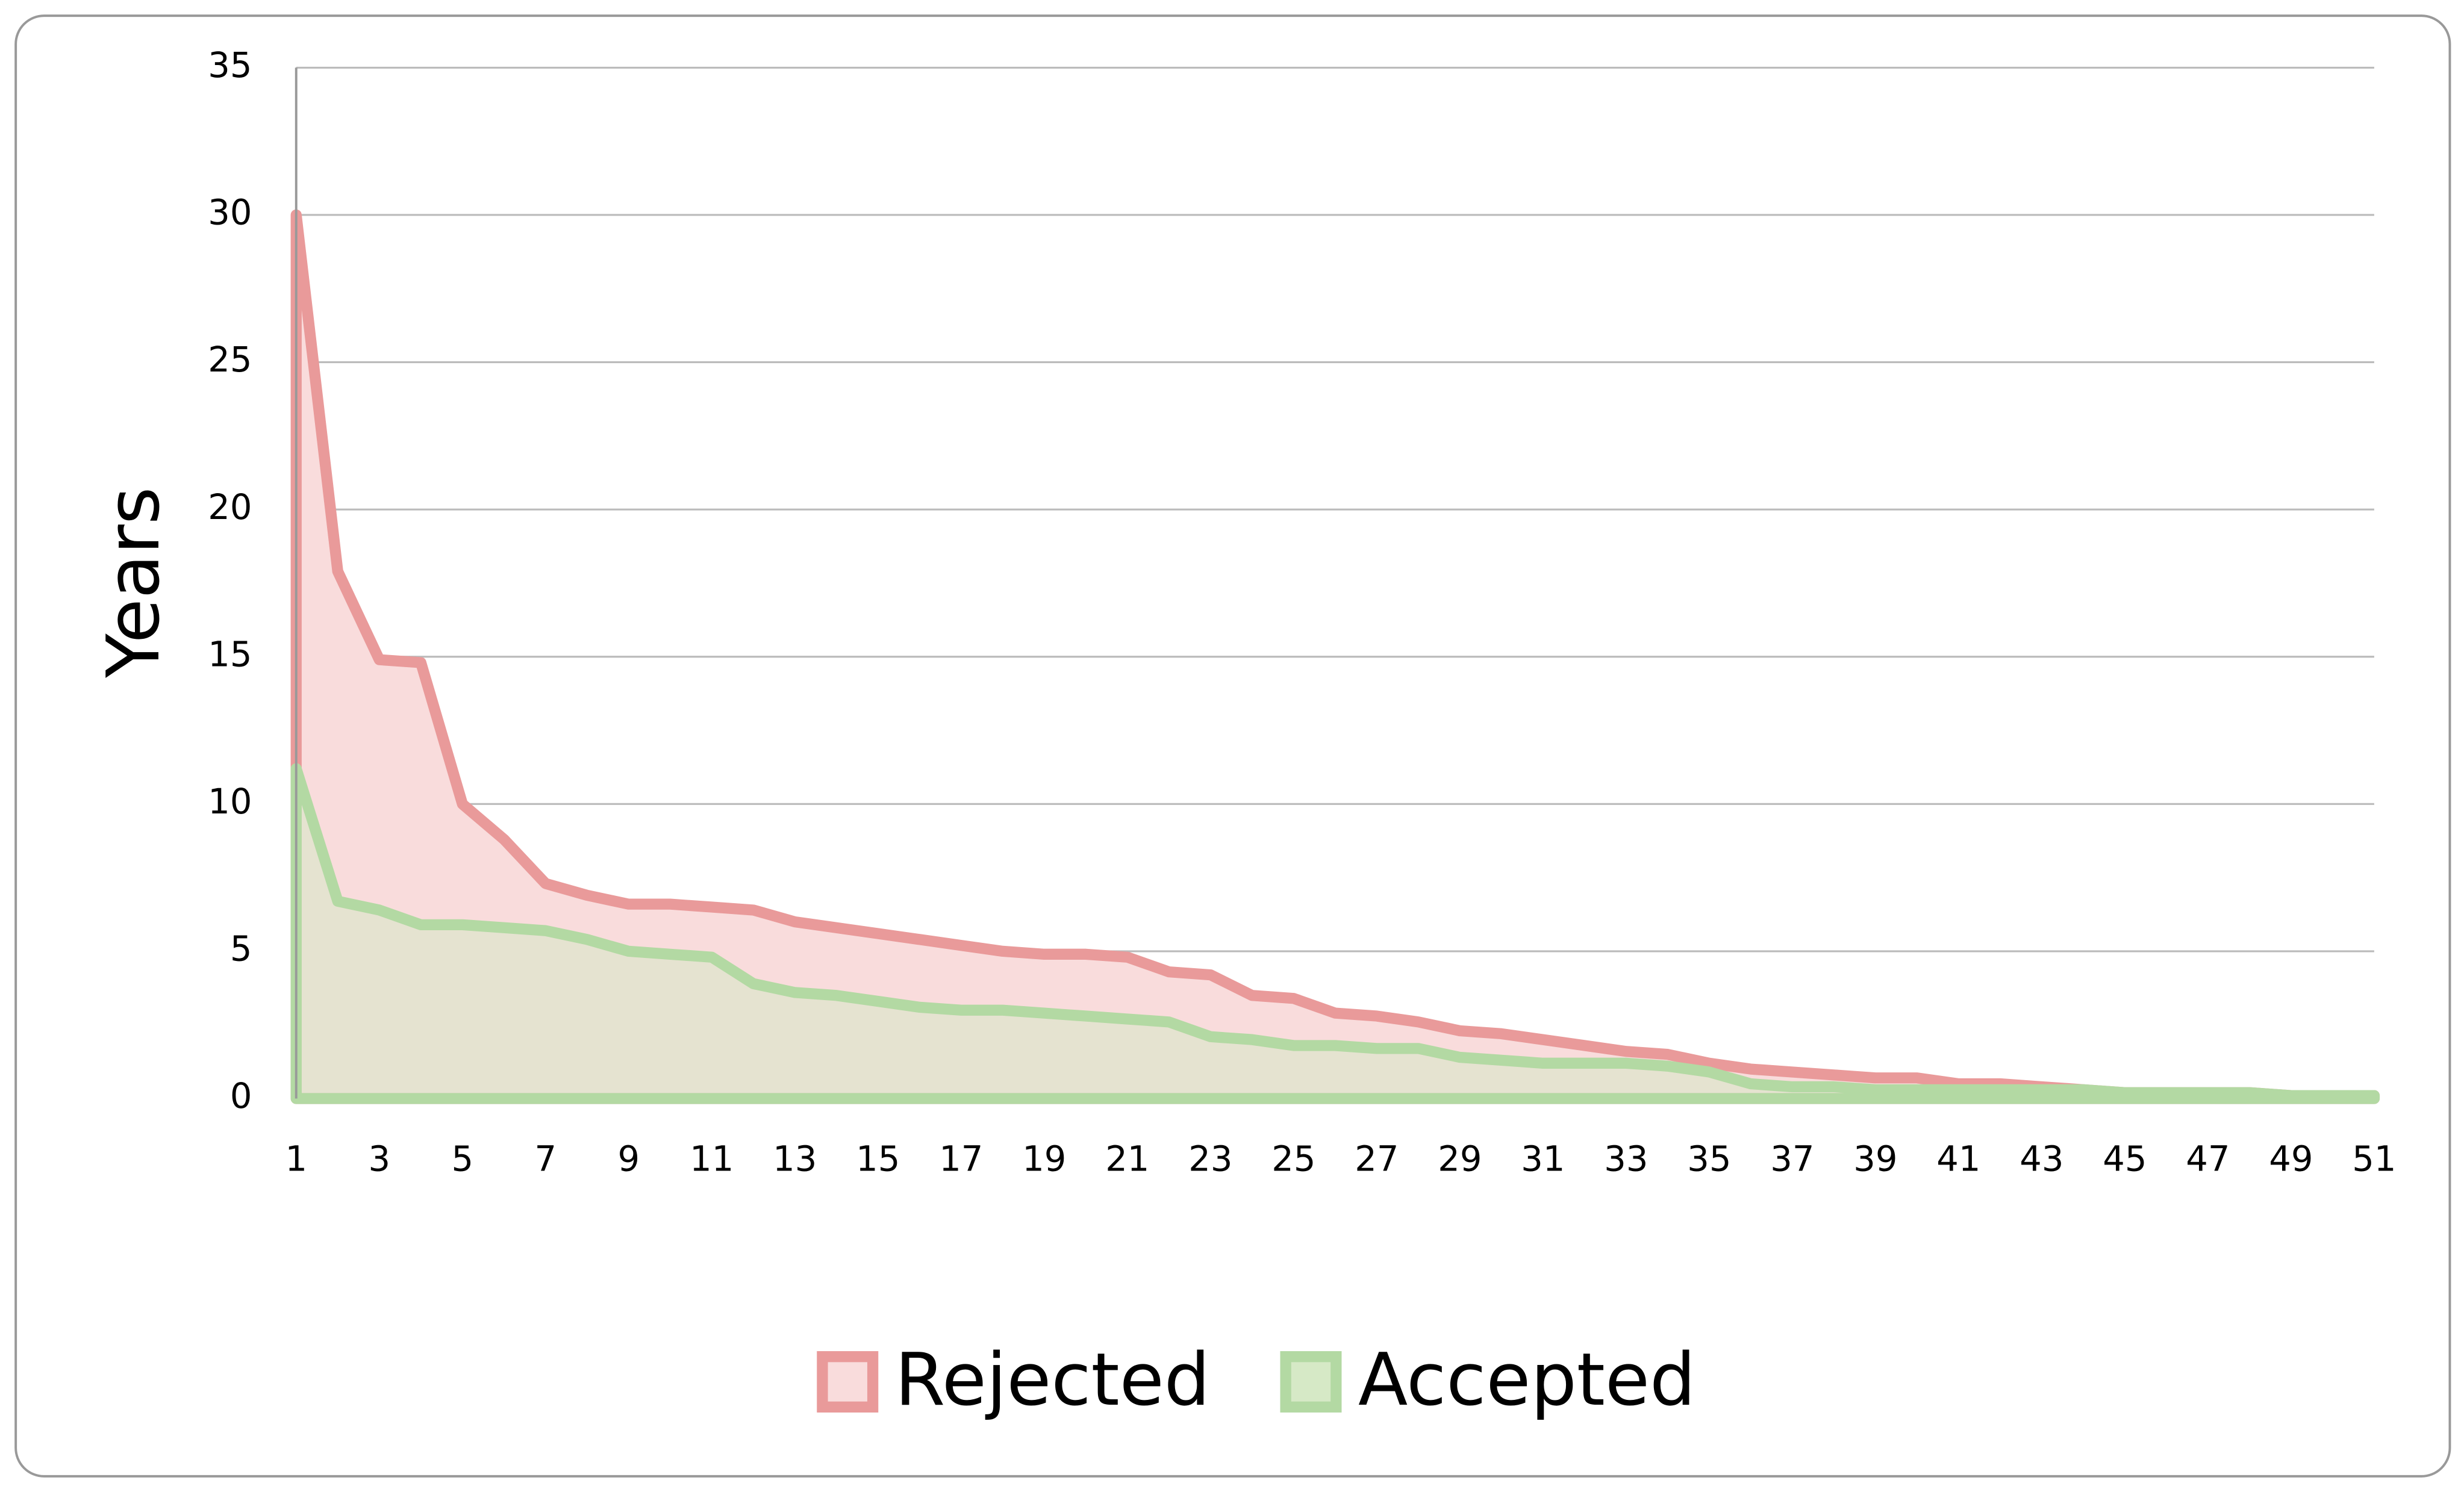  I want to click on x-tick-label: 33, so click(1626, 1159).